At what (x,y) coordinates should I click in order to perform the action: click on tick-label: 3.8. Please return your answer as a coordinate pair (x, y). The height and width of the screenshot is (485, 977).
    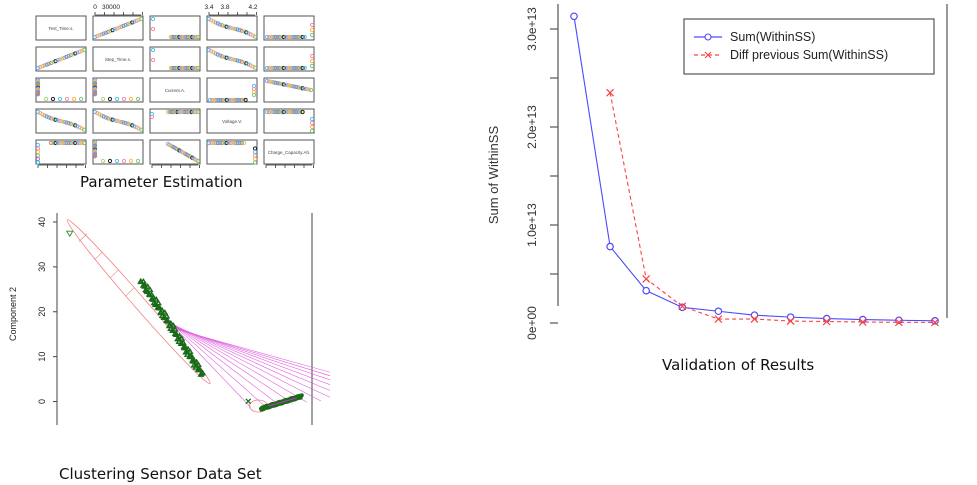
    Looking at the image, I should click on (224, 7).